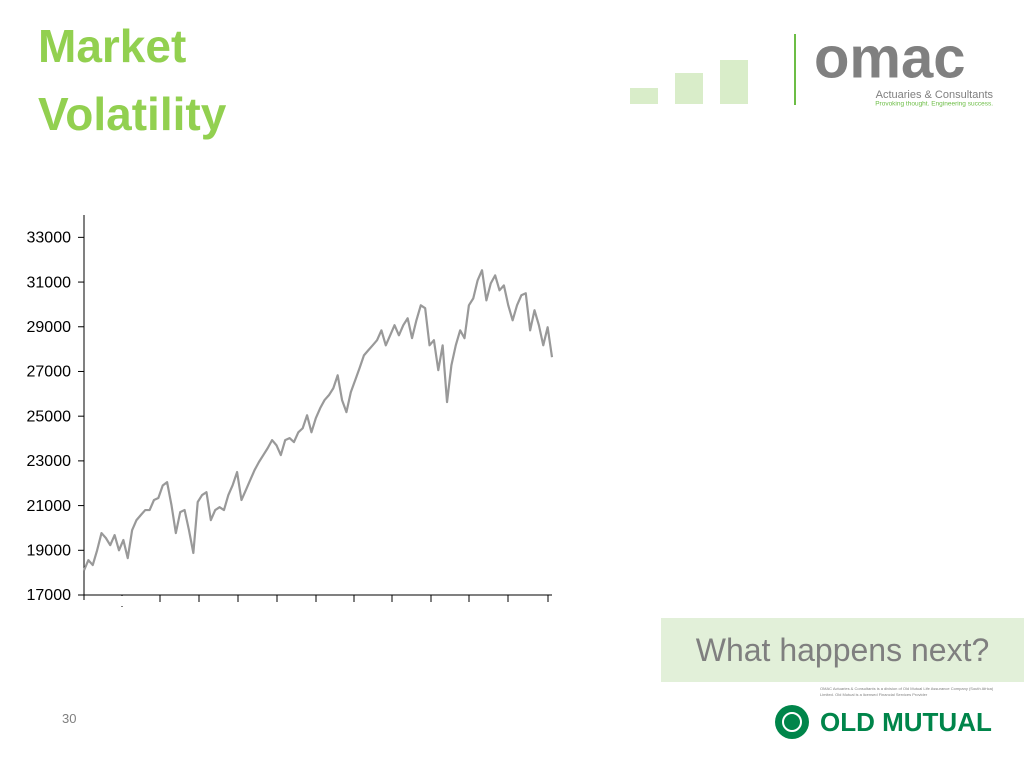  What do you see at coordinates (934, 104) in the screenshot?
I see `logo-slogan: Provoking thought. Engineering success.` at bounding box center [934, 104].